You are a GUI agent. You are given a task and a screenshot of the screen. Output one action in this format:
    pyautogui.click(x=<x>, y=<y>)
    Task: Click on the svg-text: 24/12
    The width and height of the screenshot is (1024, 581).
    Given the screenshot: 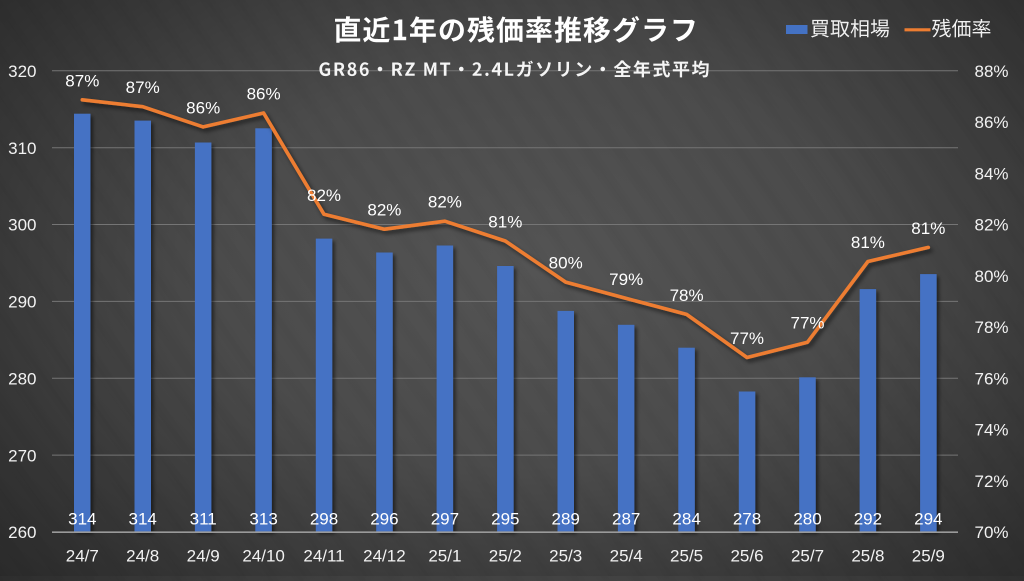 What is the action you would take?
    pyautogui.click(x=384, y=556)
    